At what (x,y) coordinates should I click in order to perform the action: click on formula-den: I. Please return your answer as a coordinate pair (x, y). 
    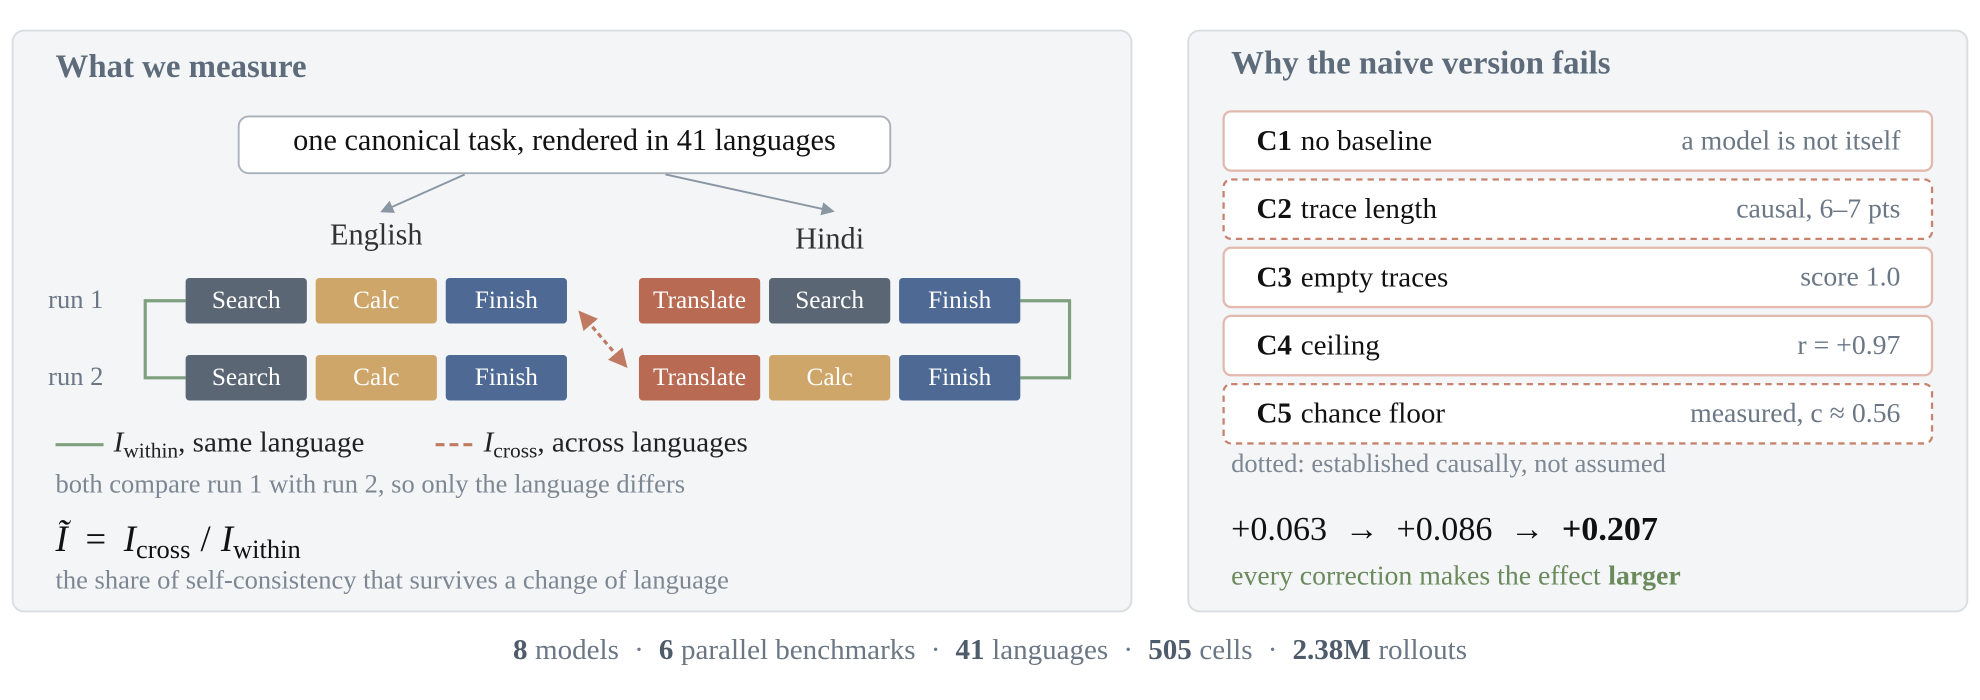
    Looking at the image, I should click on (227, 539).